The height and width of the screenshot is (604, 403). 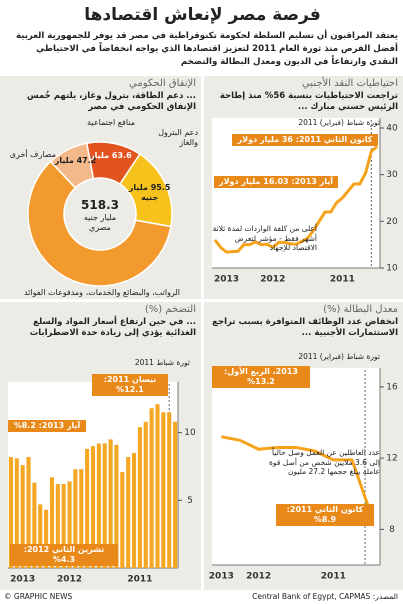 What do you see at coordinates (325, 515) in the screenshot?
I see `annotation: كانون الثاني 2011: 8.9%` at bounding box center [325, 515].